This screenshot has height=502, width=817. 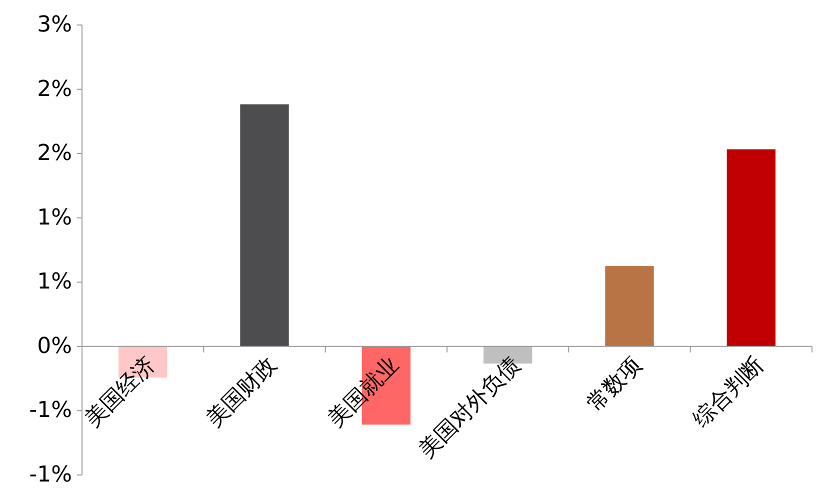 I want to click on x-tick-label: 综合判断, so click(x=728, y=392).